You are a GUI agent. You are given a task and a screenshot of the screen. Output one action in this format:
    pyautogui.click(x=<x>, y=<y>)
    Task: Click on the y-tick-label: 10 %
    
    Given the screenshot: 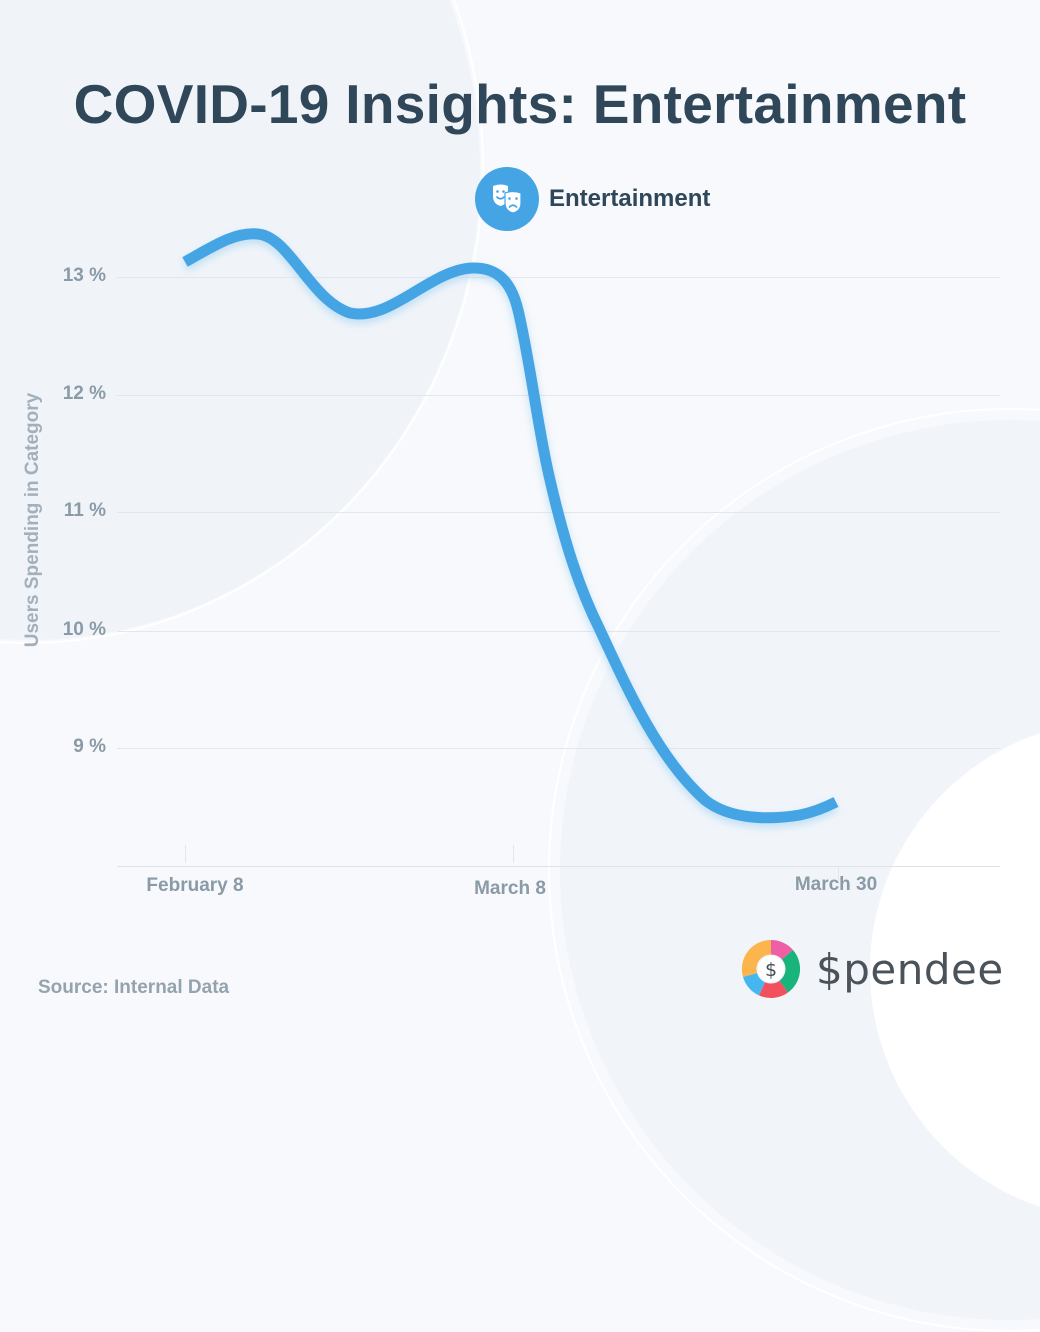 What is the action you would take?
    pyautogui.click(x=84, y=629)
    